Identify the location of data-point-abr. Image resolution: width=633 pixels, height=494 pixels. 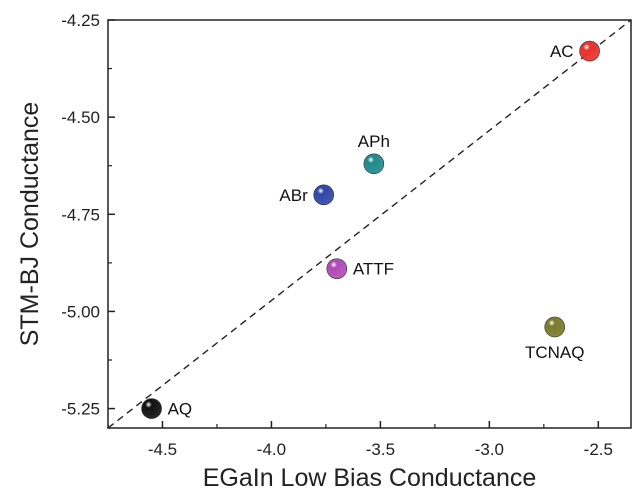
(324, 195).